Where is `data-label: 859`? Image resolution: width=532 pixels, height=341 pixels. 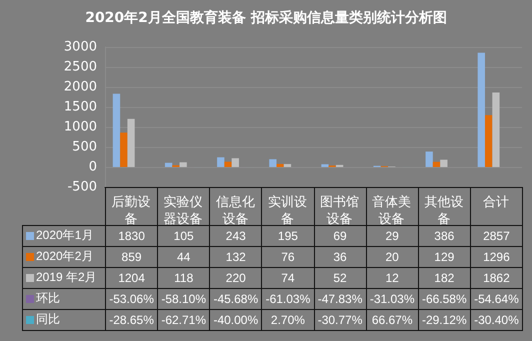
data-label: 859 is located at coordinates (132, 256).